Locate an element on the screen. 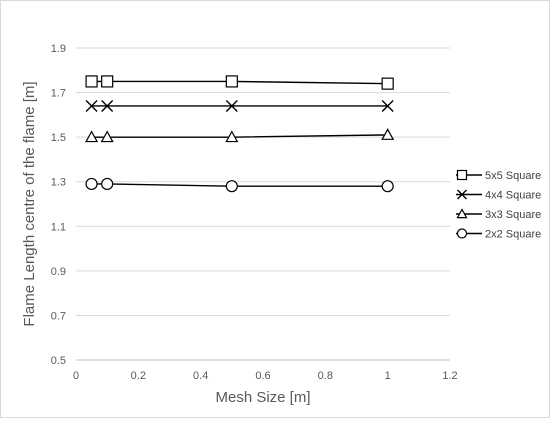 Image resolution: width=550 pixels, height=422 pixels. x-tick-label: 0.6 is located at coordinates (262, 376).